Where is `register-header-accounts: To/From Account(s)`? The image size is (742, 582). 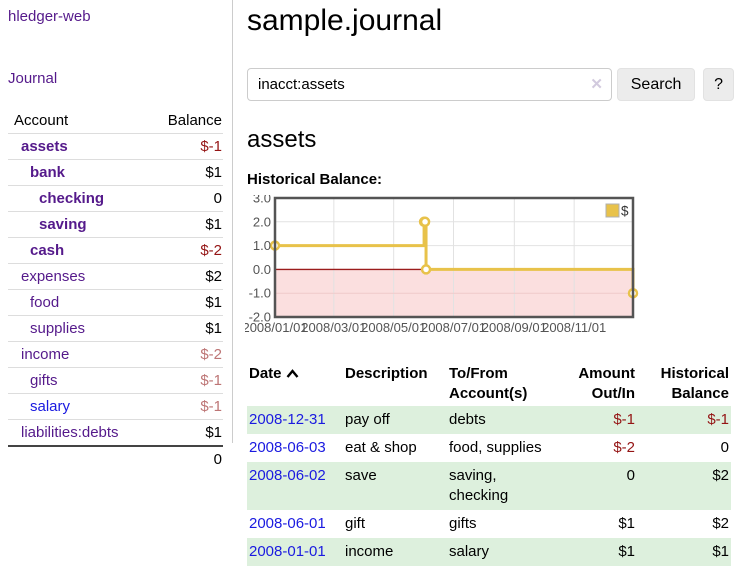 register-header-accounts: To/From Account(s) is located at coordinates (488, 383).